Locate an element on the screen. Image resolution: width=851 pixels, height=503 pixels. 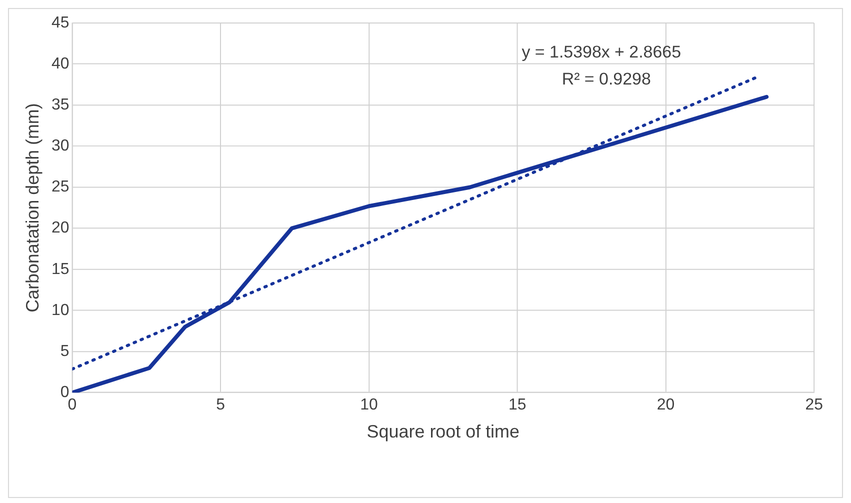
x-tick-label: 25 is located at coordinates (814, 405).